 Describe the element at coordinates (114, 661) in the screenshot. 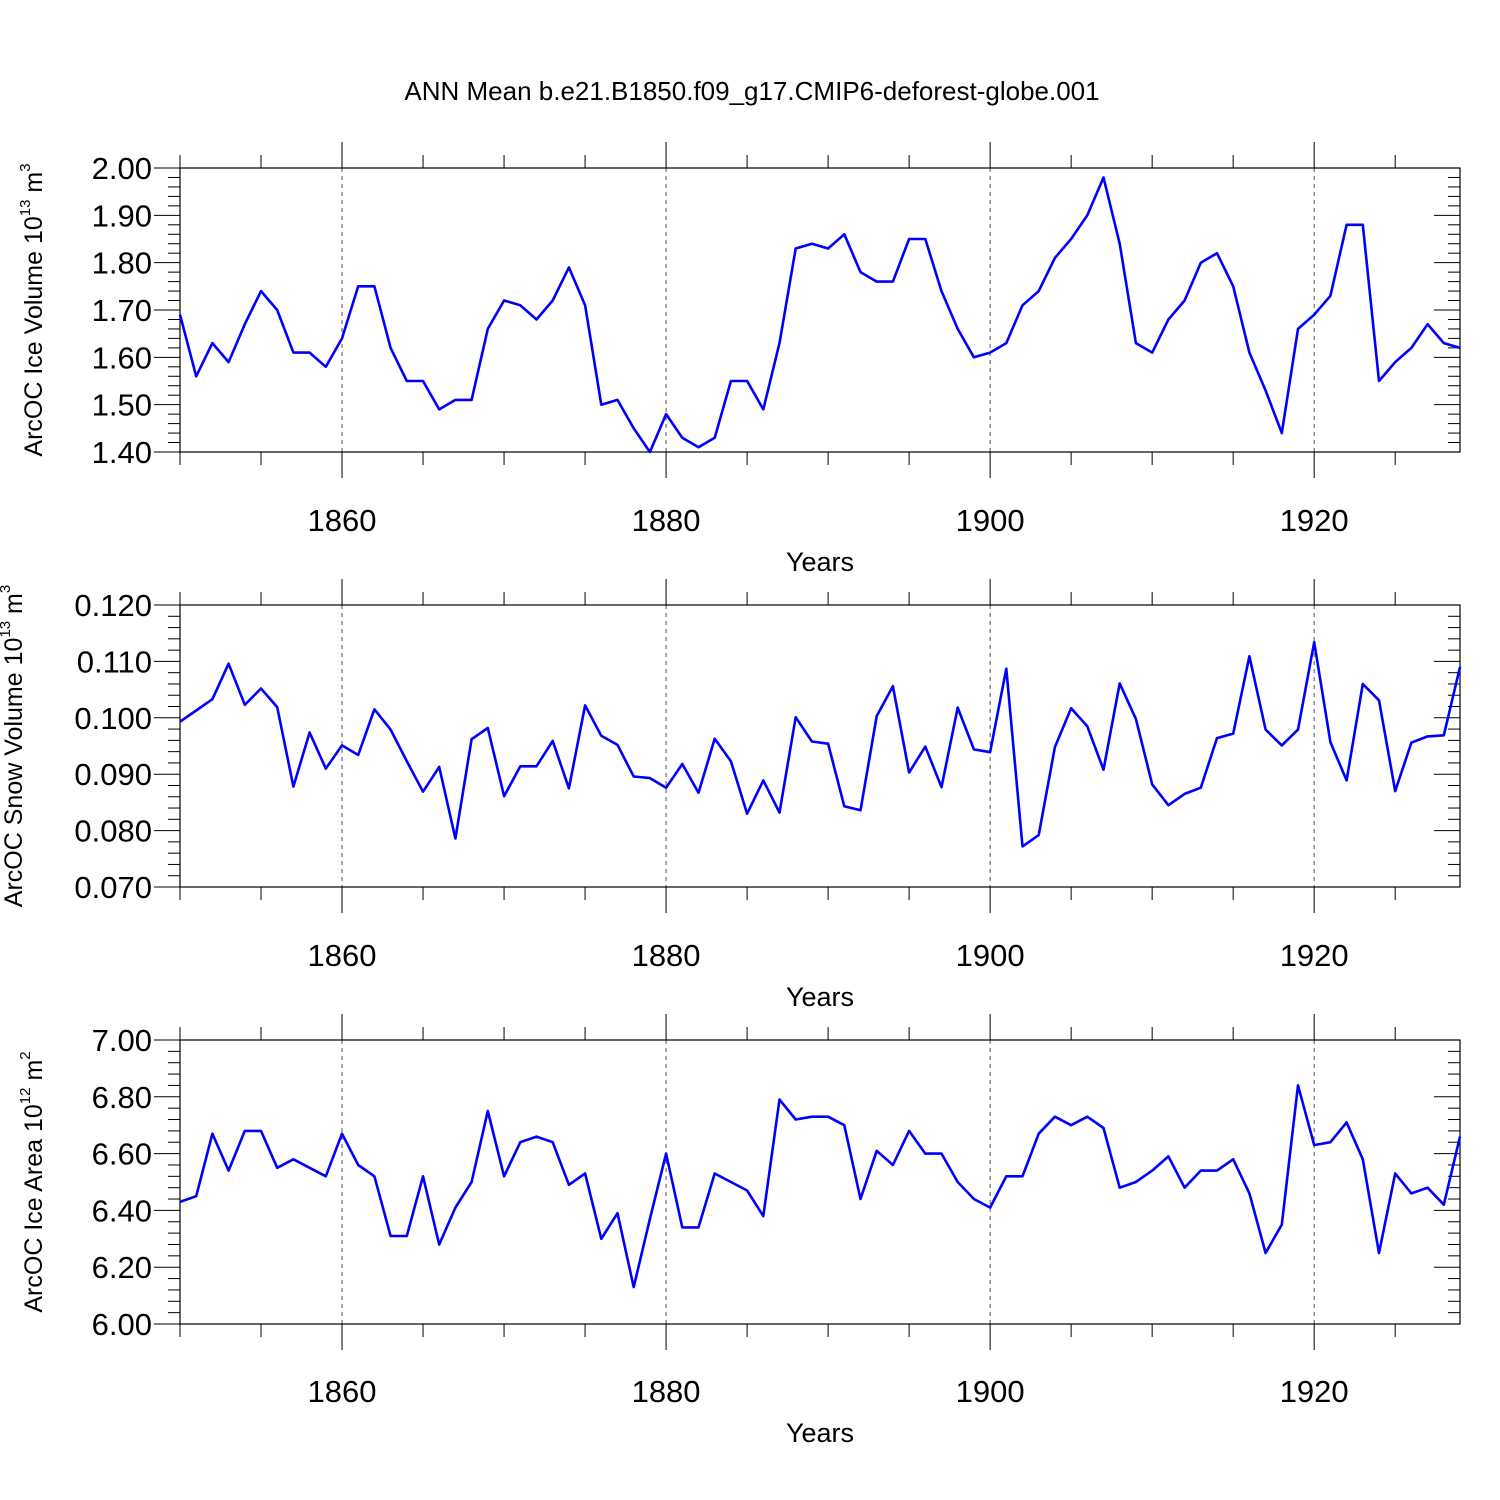

I see `y-tick-label: 0.110` at that location.